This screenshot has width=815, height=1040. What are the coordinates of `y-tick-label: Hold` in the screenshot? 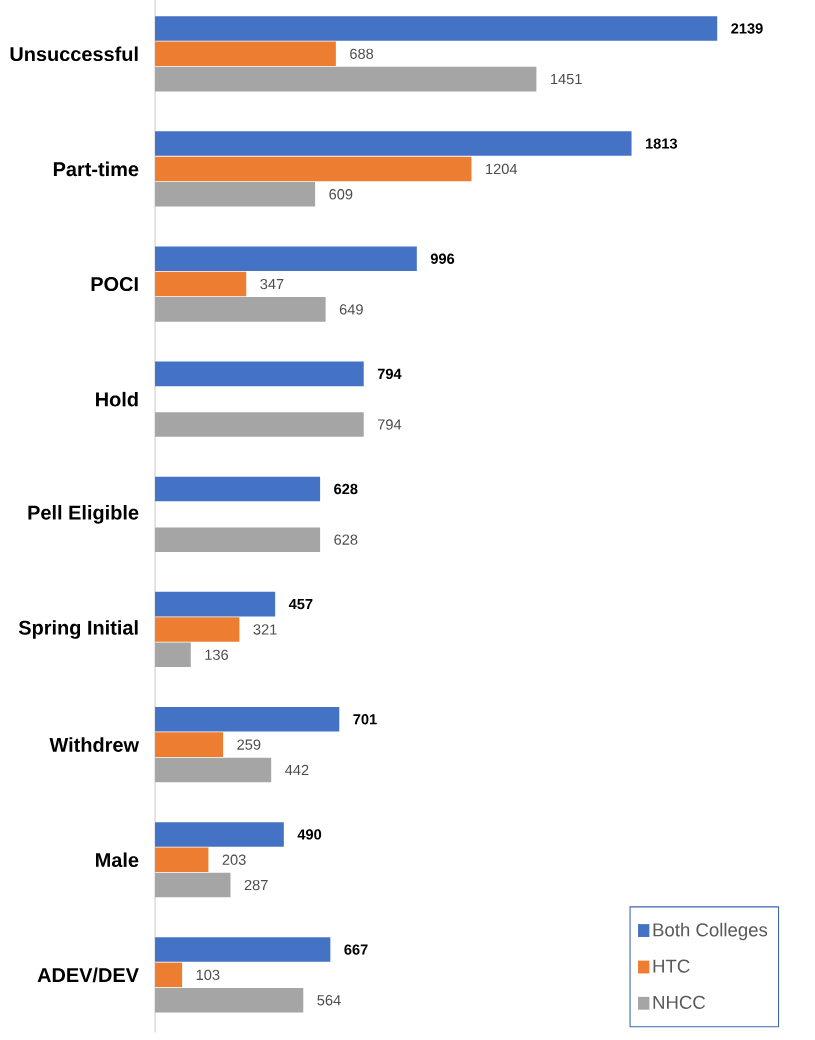 It's located at (117, 399).